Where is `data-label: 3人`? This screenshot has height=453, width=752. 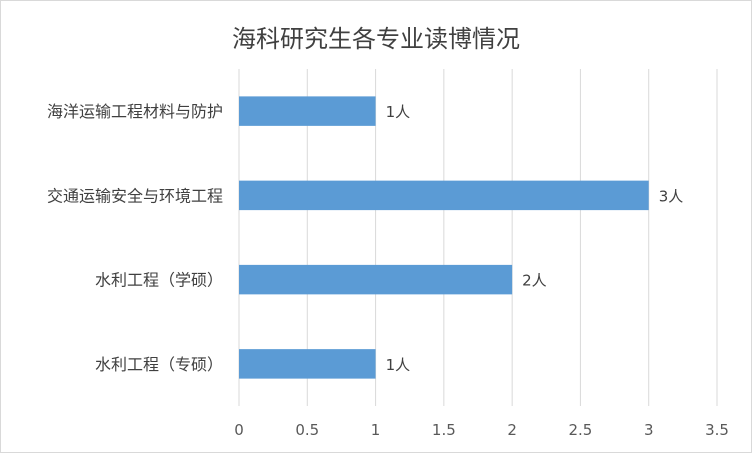 data-label: 3人 is located at coordinates (671, 196).